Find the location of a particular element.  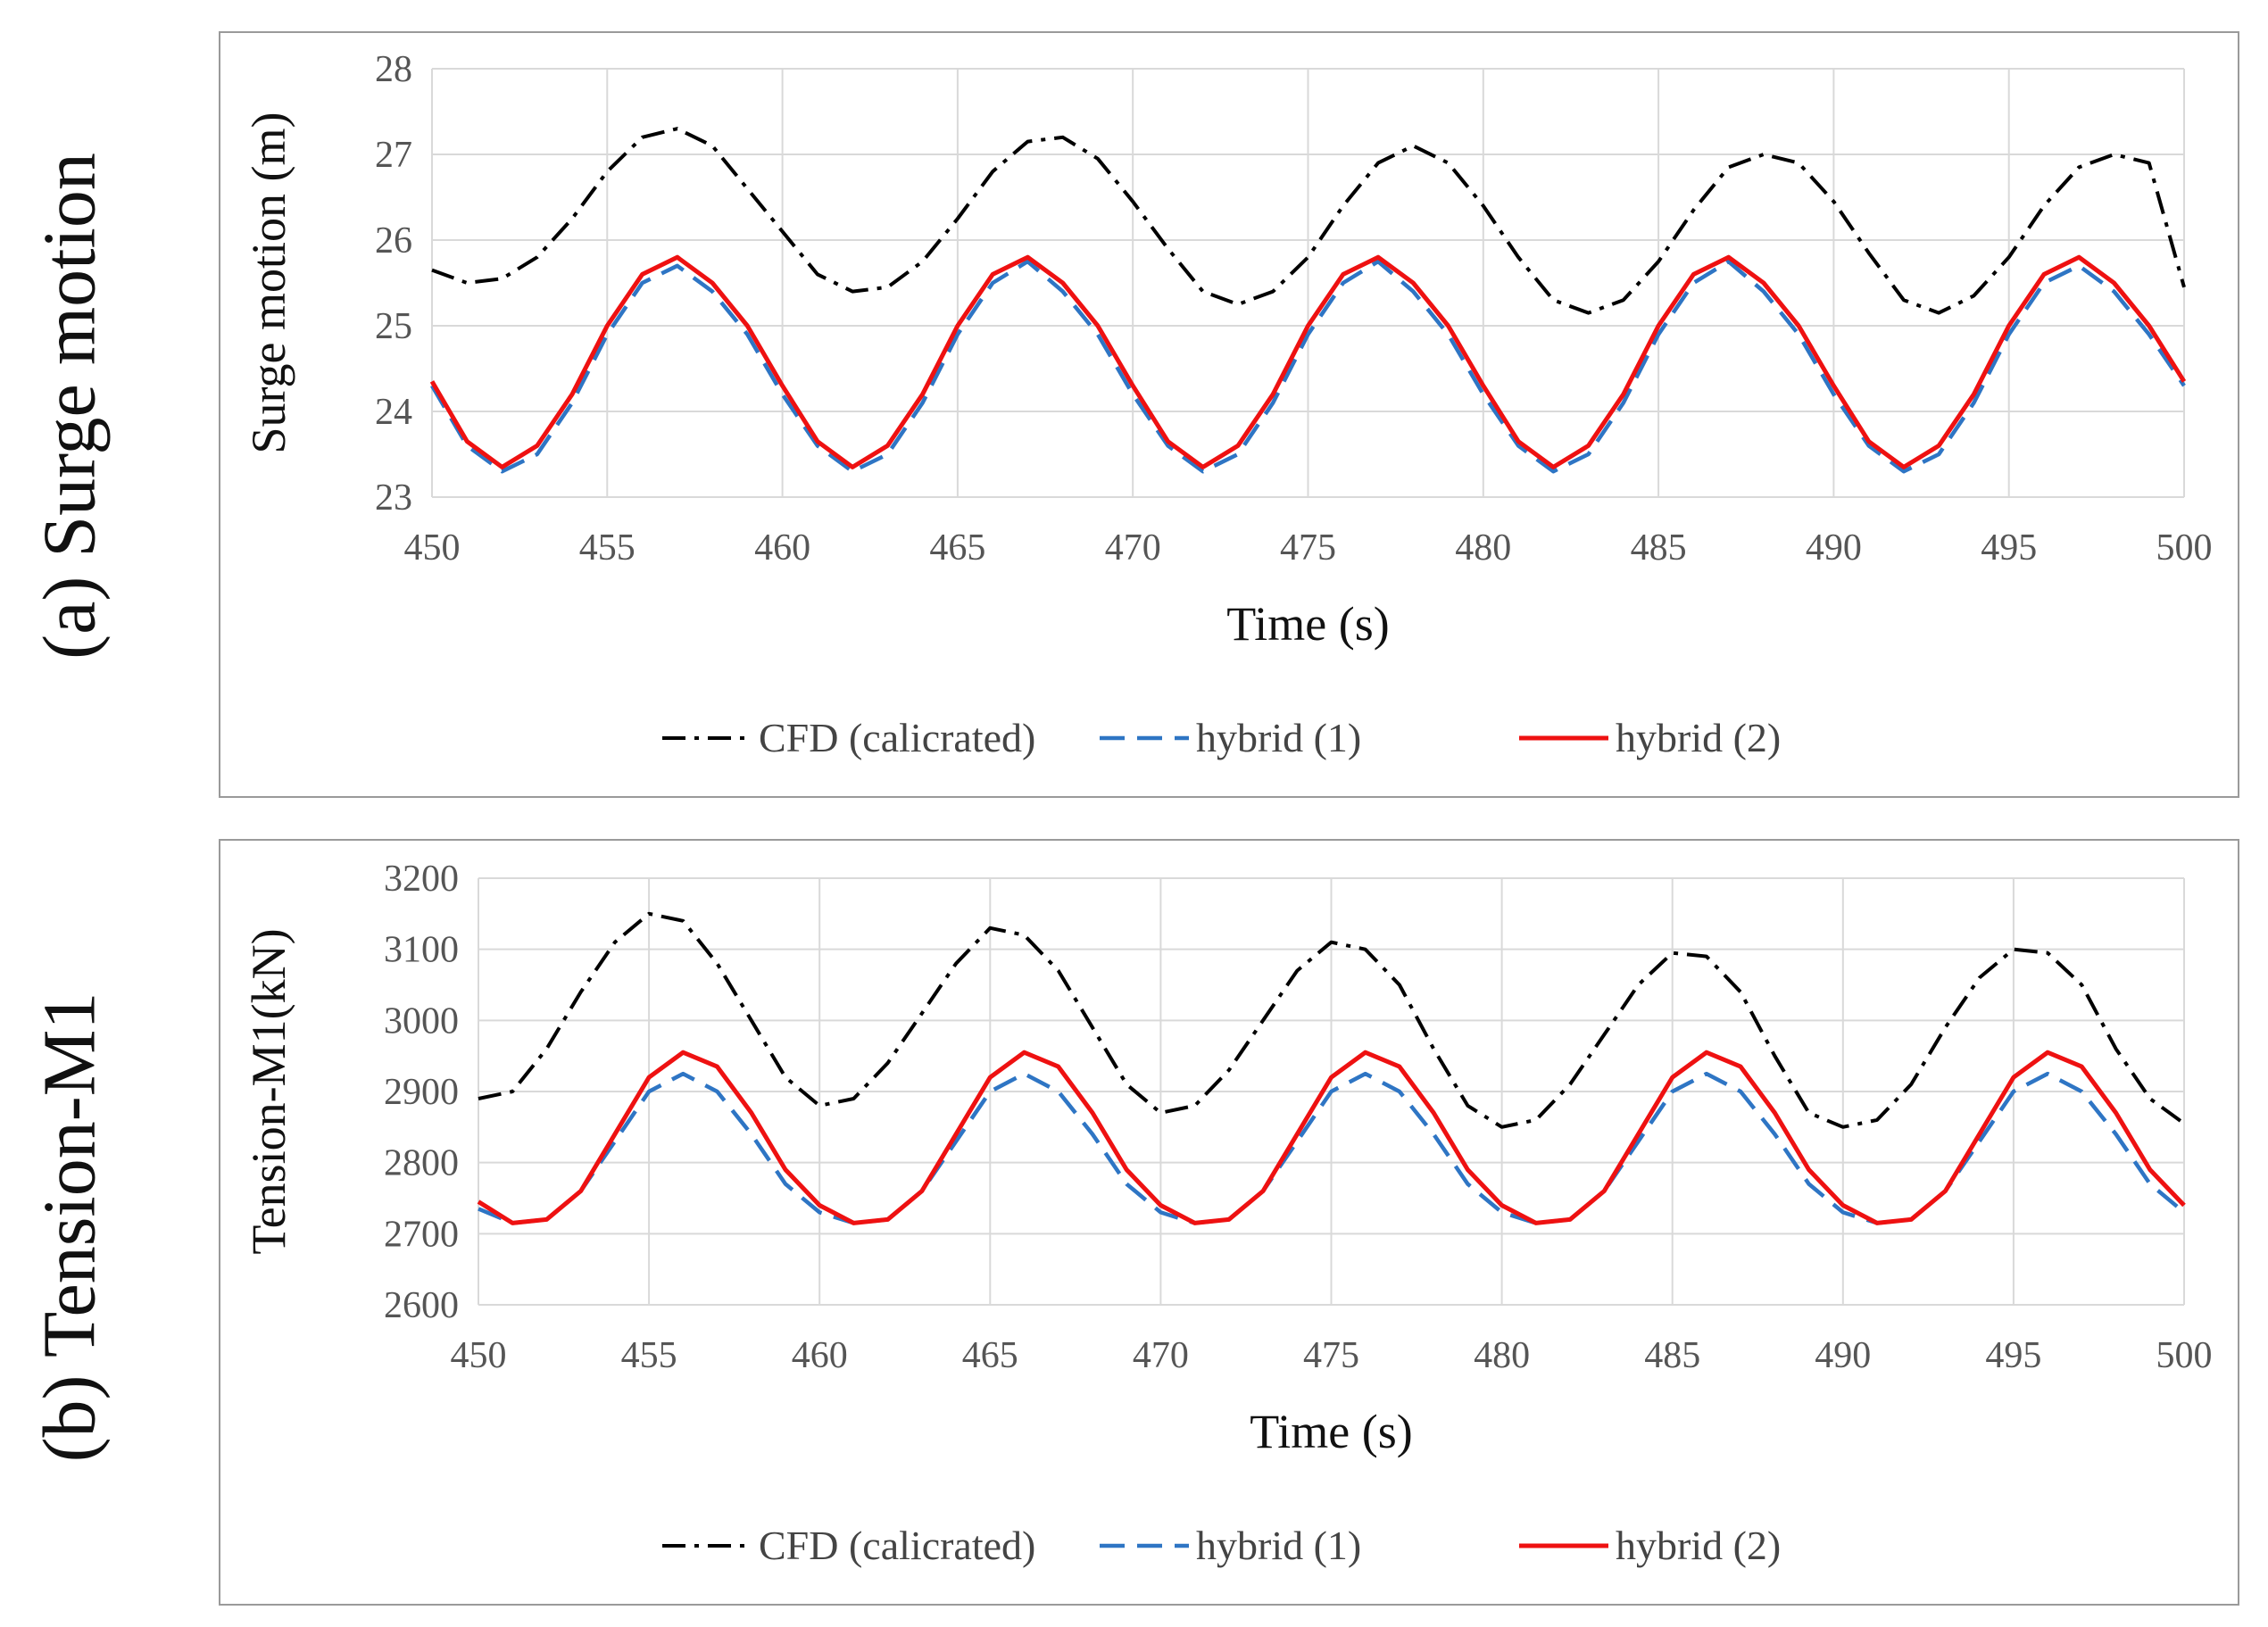

y-tick-label: 2700 is located at coordinates (422, 1234).